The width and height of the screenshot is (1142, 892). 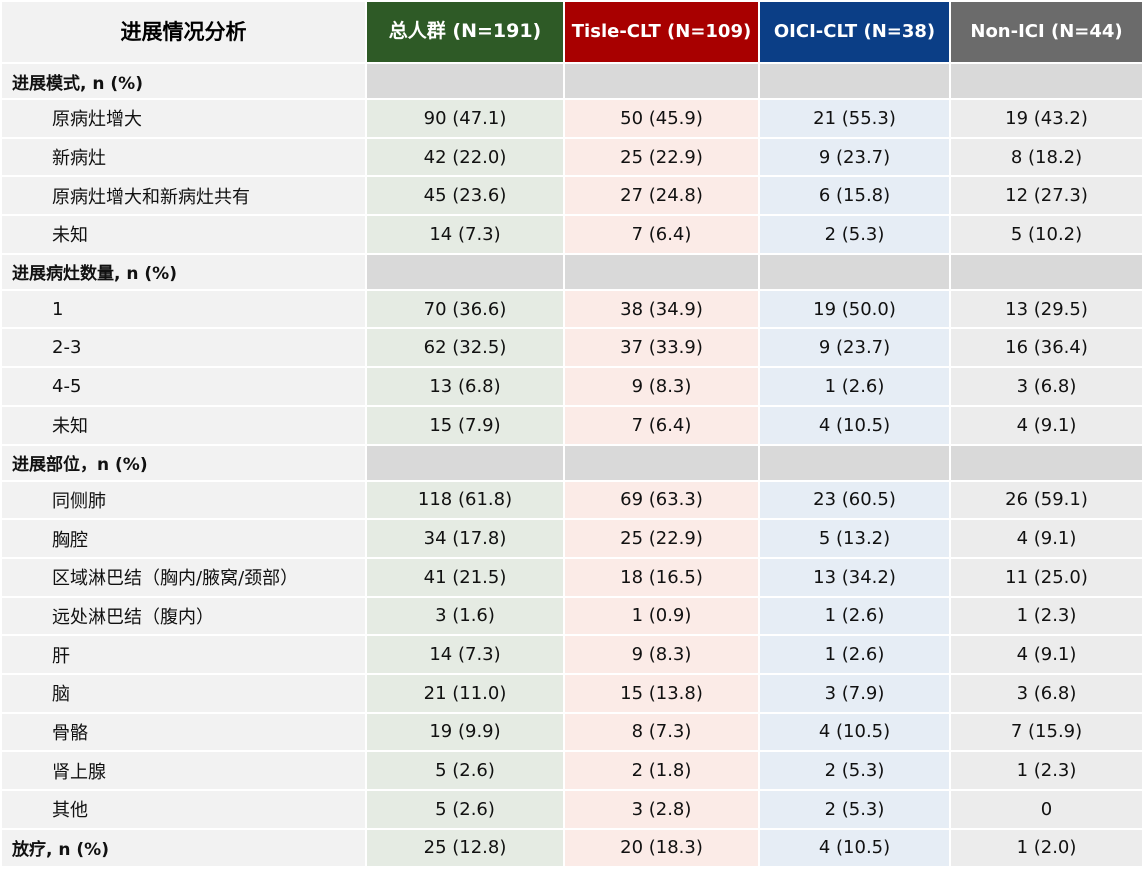 I want to click on data-cell: 23 (60.5), so click(x=854, y=500).